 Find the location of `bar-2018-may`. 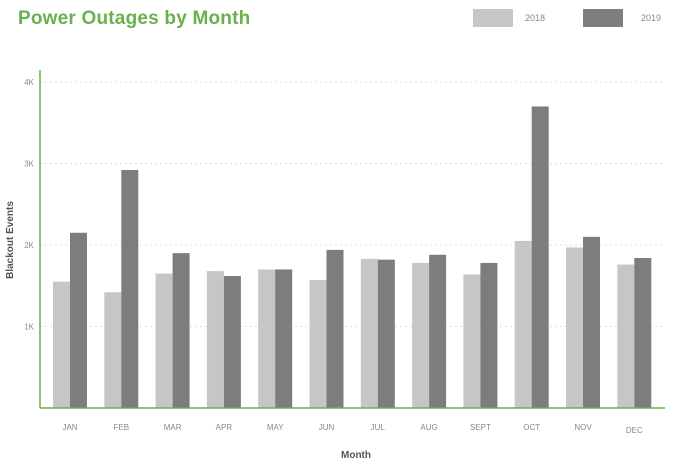

bar-2018-may is located at coordinates (267, 338).